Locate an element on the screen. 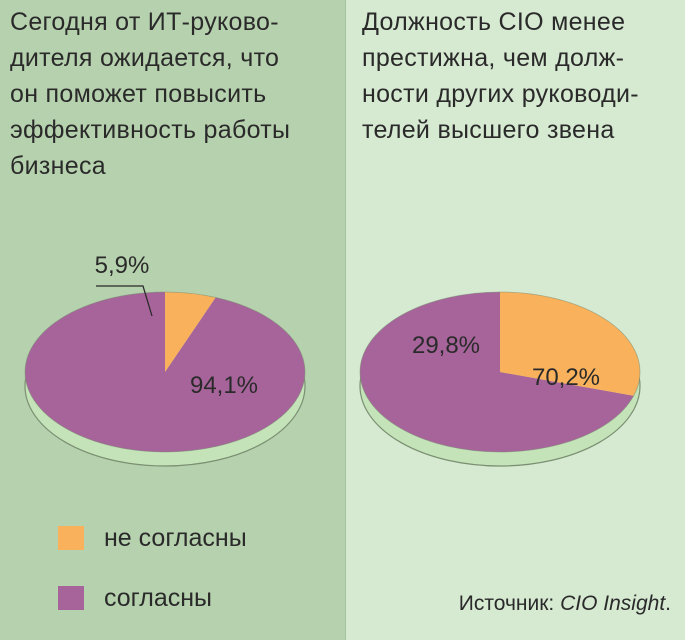 This screenshot has width=685, height=640. data-label-disagree-left: 5,9% is located at coordinates (122, 265).